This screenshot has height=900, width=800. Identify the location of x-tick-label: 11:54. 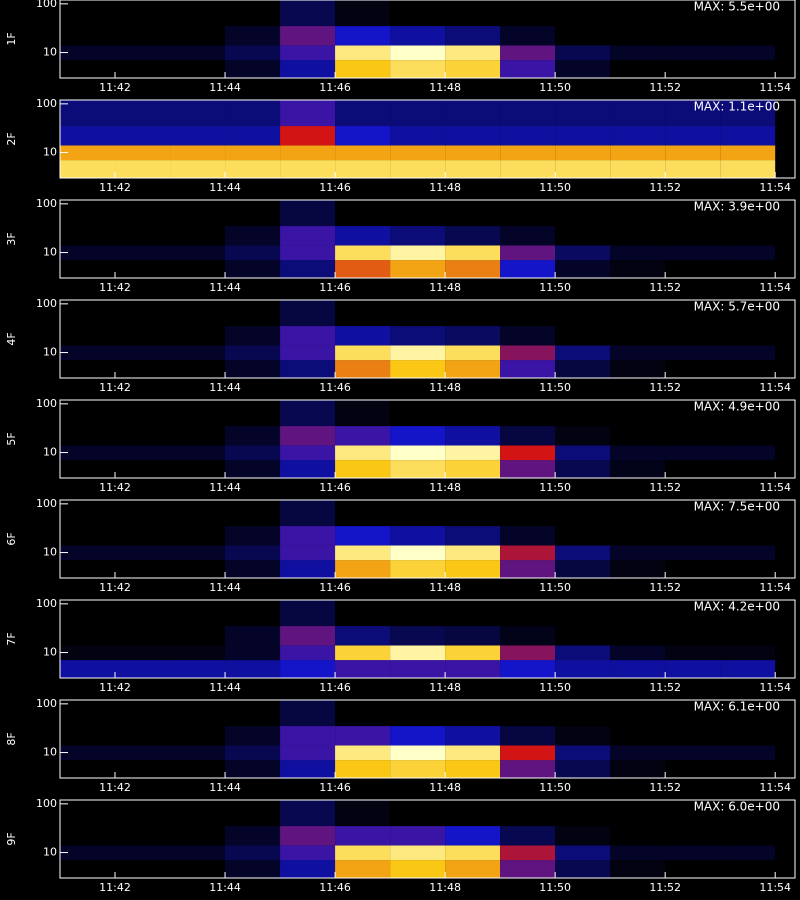
(775, 187).